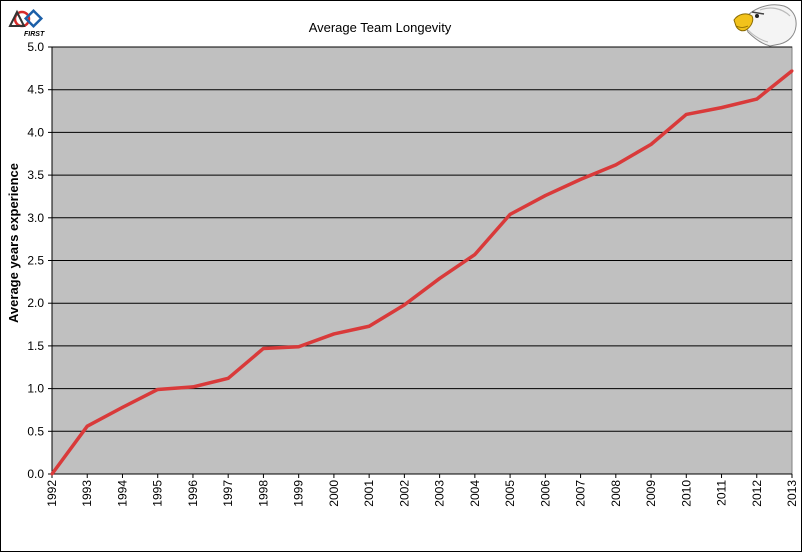 The width and height of the screenshot is (804, 554). Describe the element at coordinates (792, 493) in the screenshot. I see `x-tick-label: 2013` at that location.